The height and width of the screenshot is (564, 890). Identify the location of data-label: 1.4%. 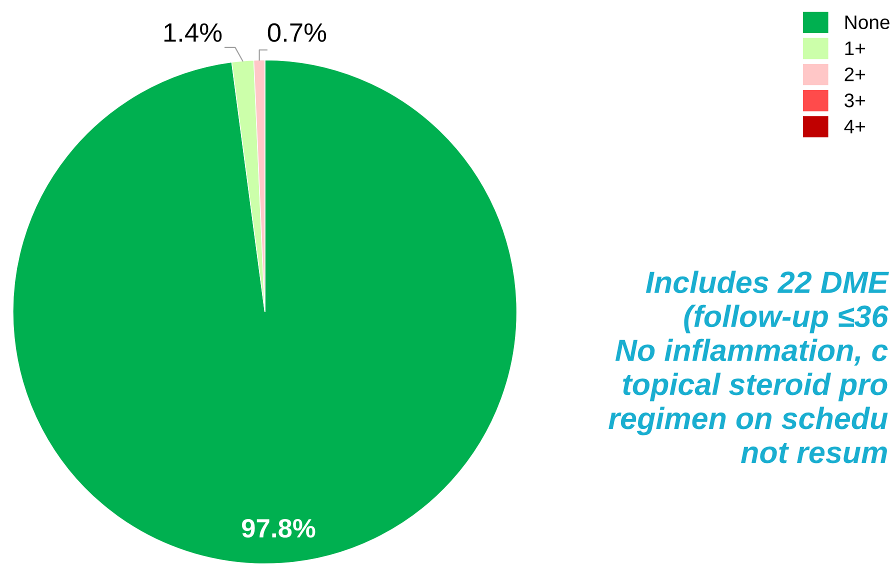
(193, 32).